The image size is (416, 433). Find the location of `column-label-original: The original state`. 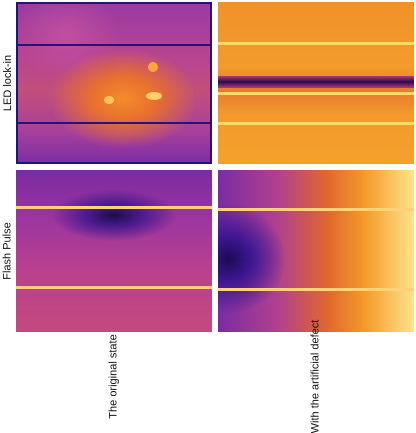

column-label-original: The original state is located at coordinates (114, 376).